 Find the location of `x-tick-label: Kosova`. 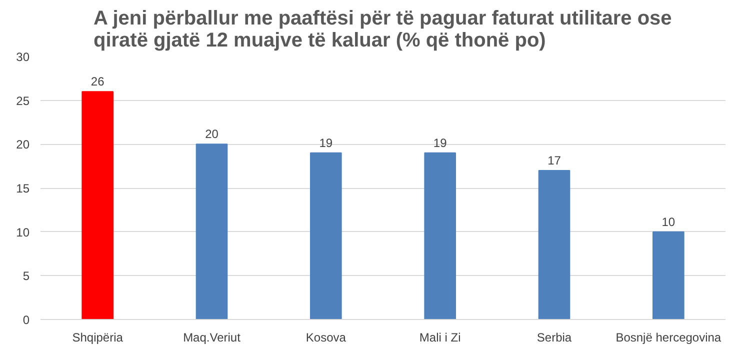

x-tick-label: Kosova is located at coordinates (326, 337).